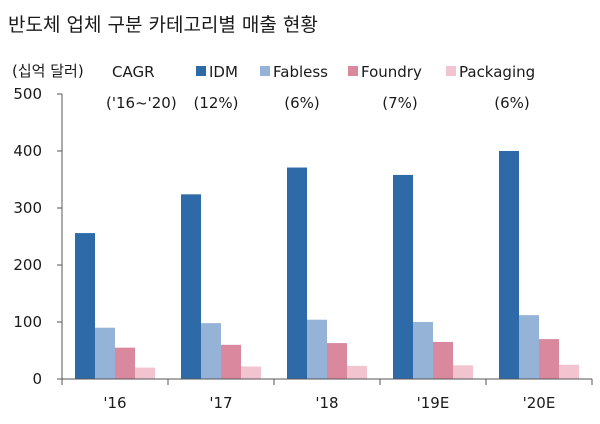 This screenshot has width=600, height=424. What do you see at coordinates (27, 322) in the screenshot?
I see `y-tick-label: 100` at bounding box center [27, 322].